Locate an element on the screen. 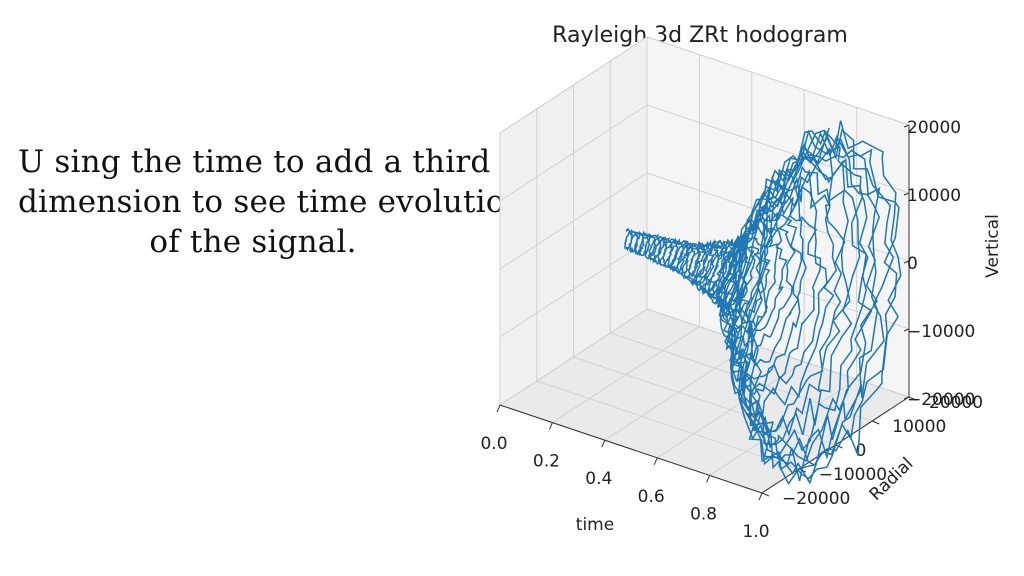 This screenshot has height=576, width=1024. x-tick-label: 1.0 is located at coordinates (755, 532).